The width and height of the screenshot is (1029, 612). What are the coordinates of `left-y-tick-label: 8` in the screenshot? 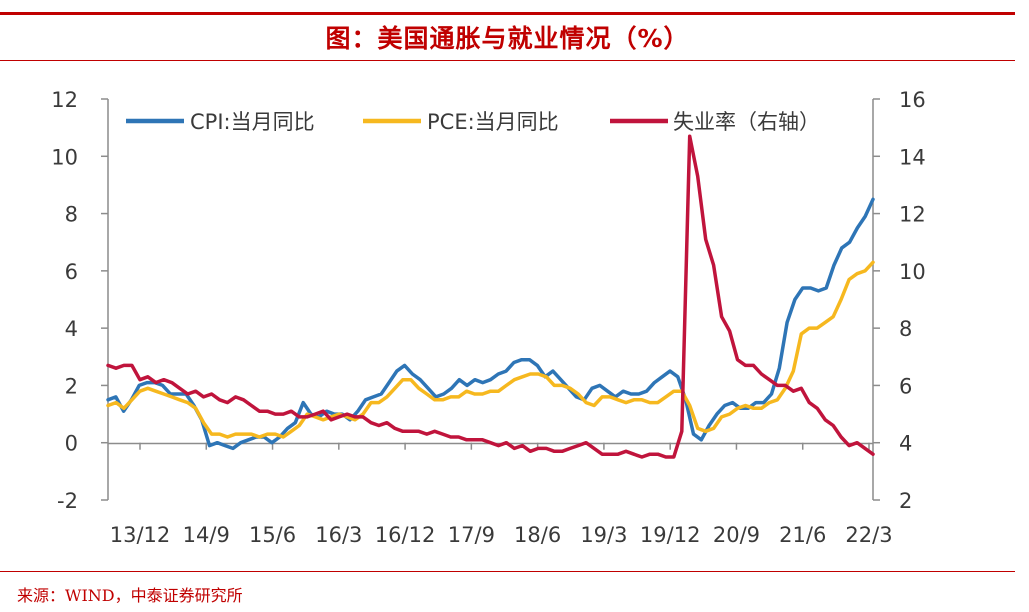 It's located at (71, 215).